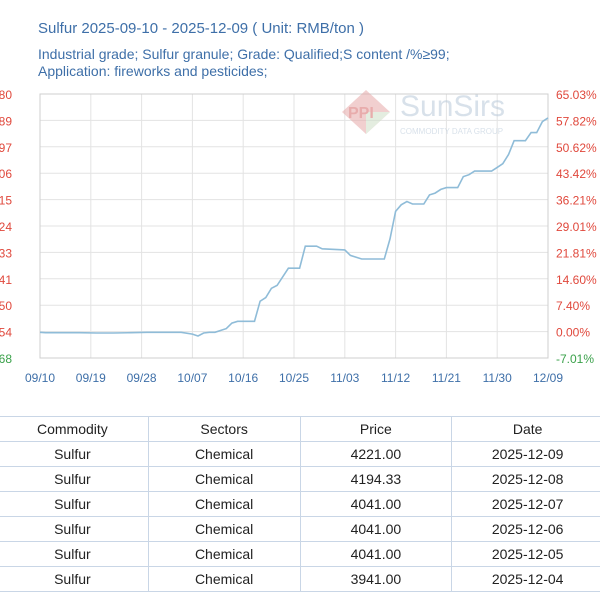 The height and width of the screenshot is (600, 600). What do you see at coordinates (6, 174) in the screenshot?
I see `y-left-tick-label: 3106` at bounding box center [6, 174].